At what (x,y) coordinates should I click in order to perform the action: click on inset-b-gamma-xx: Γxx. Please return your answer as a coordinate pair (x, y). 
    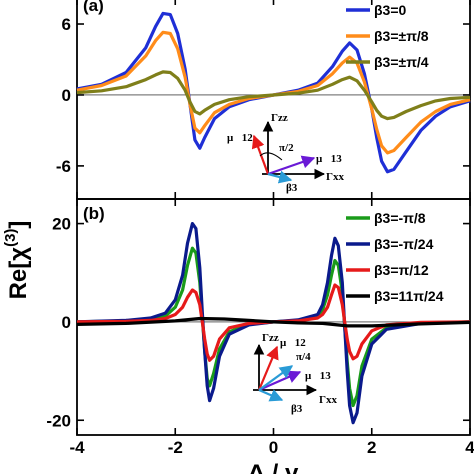
    Looking at the image, I should click on (328, 400).